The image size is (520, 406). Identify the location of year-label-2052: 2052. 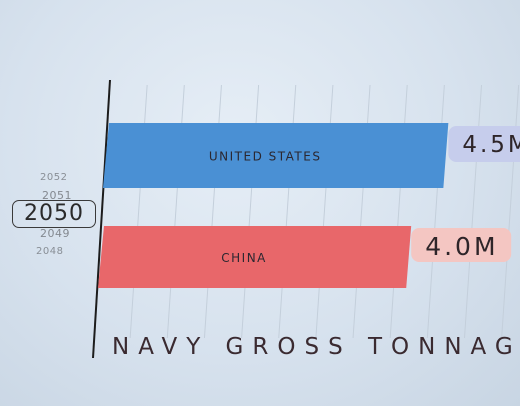
(54, 177).